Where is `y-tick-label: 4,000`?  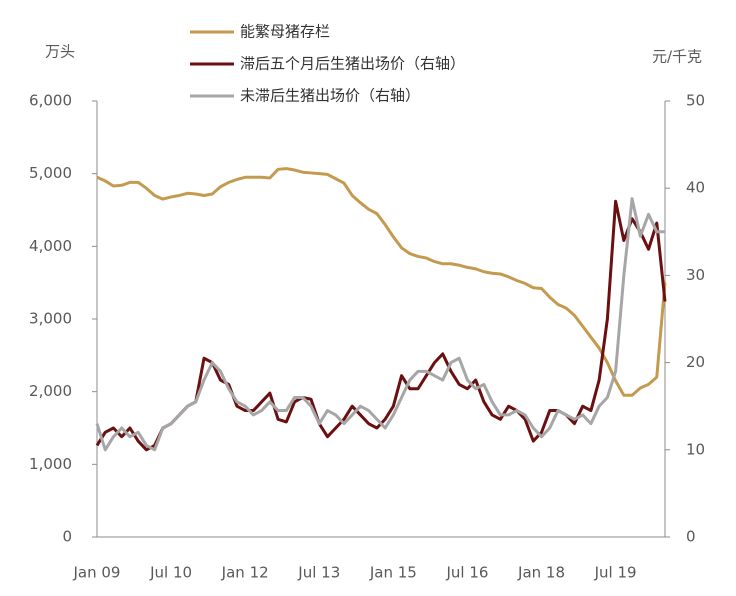
y-tick-label: 4,000 is located at coordinates (50, 246).